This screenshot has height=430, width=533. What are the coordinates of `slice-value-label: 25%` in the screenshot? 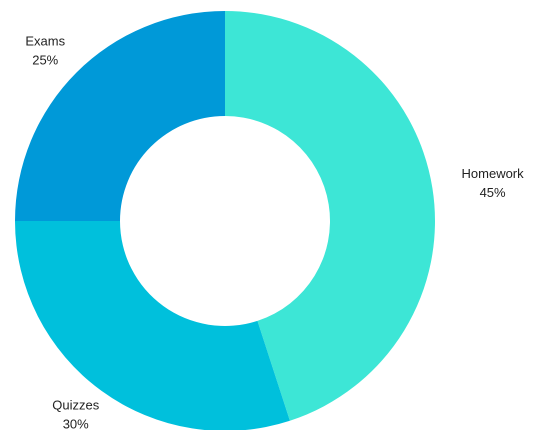 It's located at (45, 60).